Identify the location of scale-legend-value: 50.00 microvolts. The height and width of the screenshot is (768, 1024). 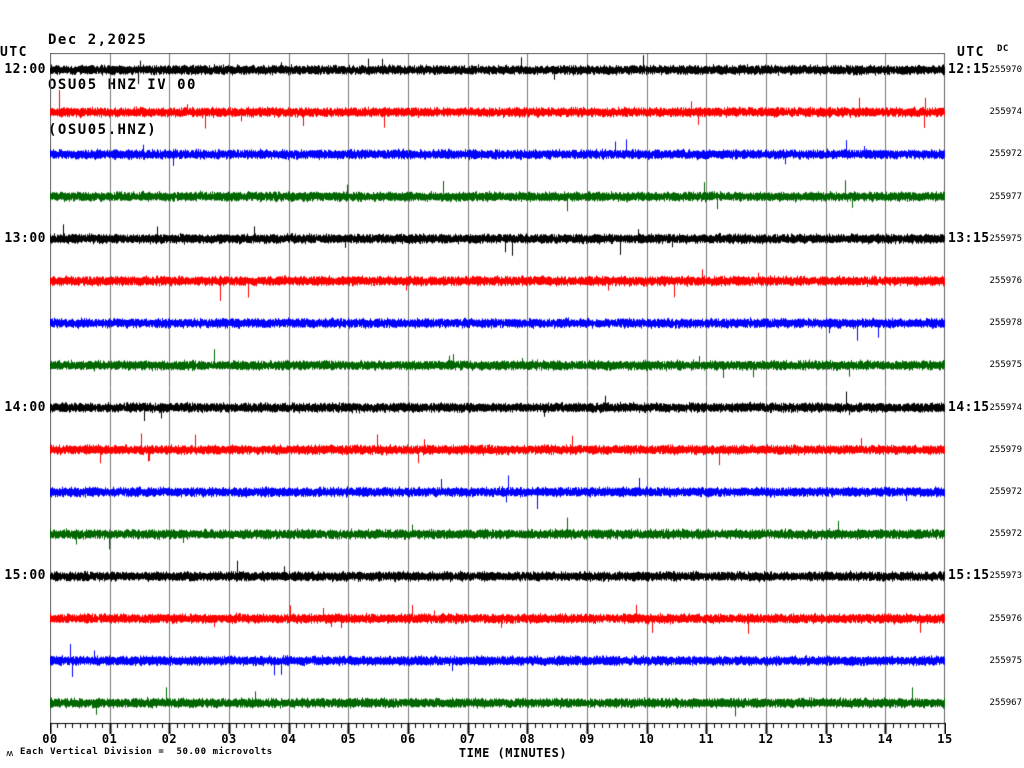
(224, 752).